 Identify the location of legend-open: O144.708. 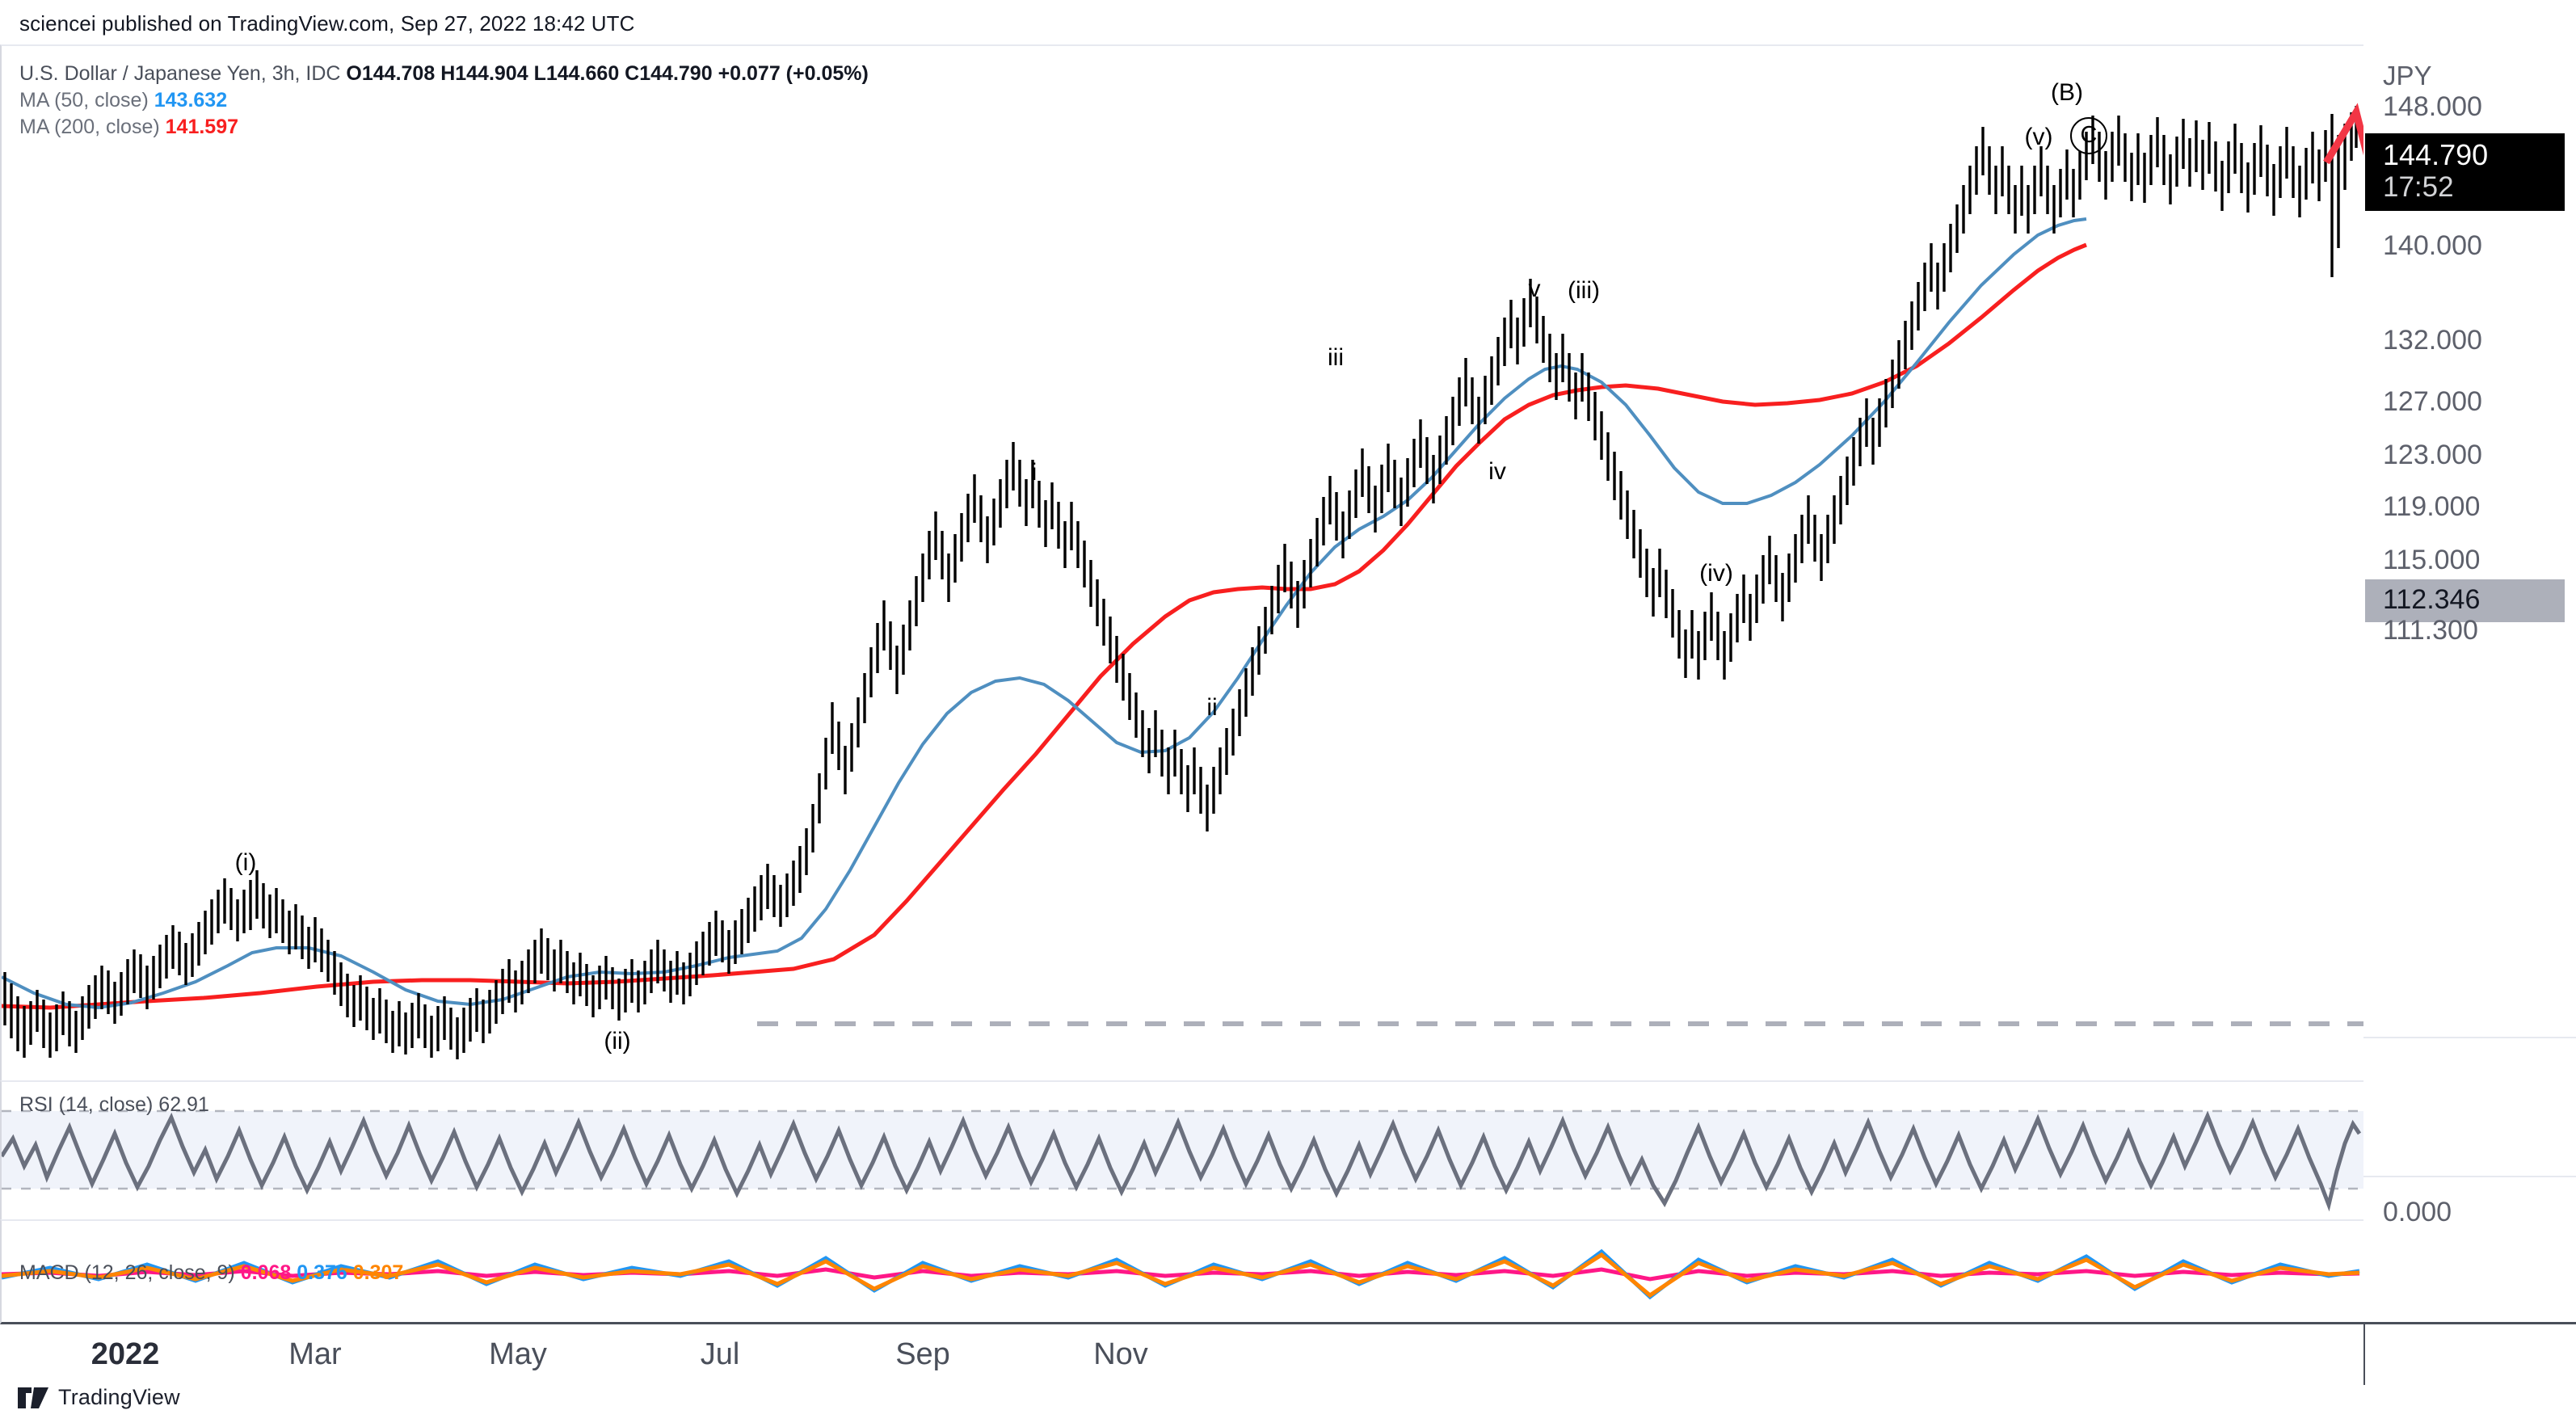
(391, 73).